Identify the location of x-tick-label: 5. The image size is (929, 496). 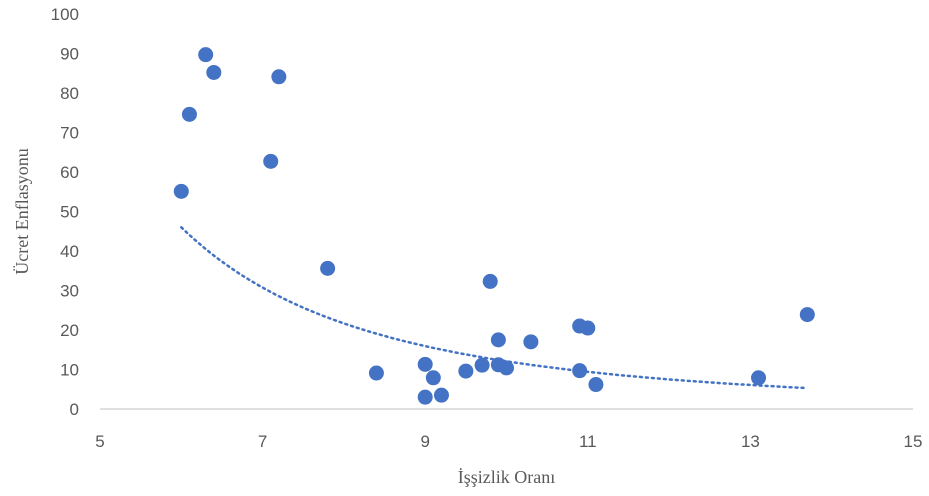
(99, 441).